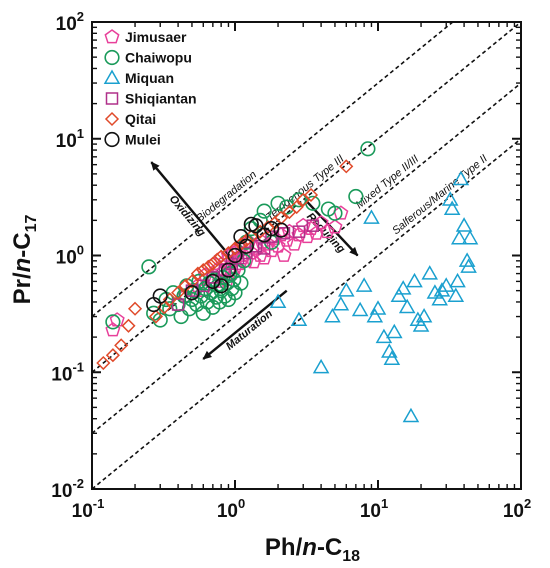 The height and width of the screenshot is (568, 550). Describe the element at coordinates (67, 372) in the screenshot. I see `y-tick-label: 10⁻¹` at that location.